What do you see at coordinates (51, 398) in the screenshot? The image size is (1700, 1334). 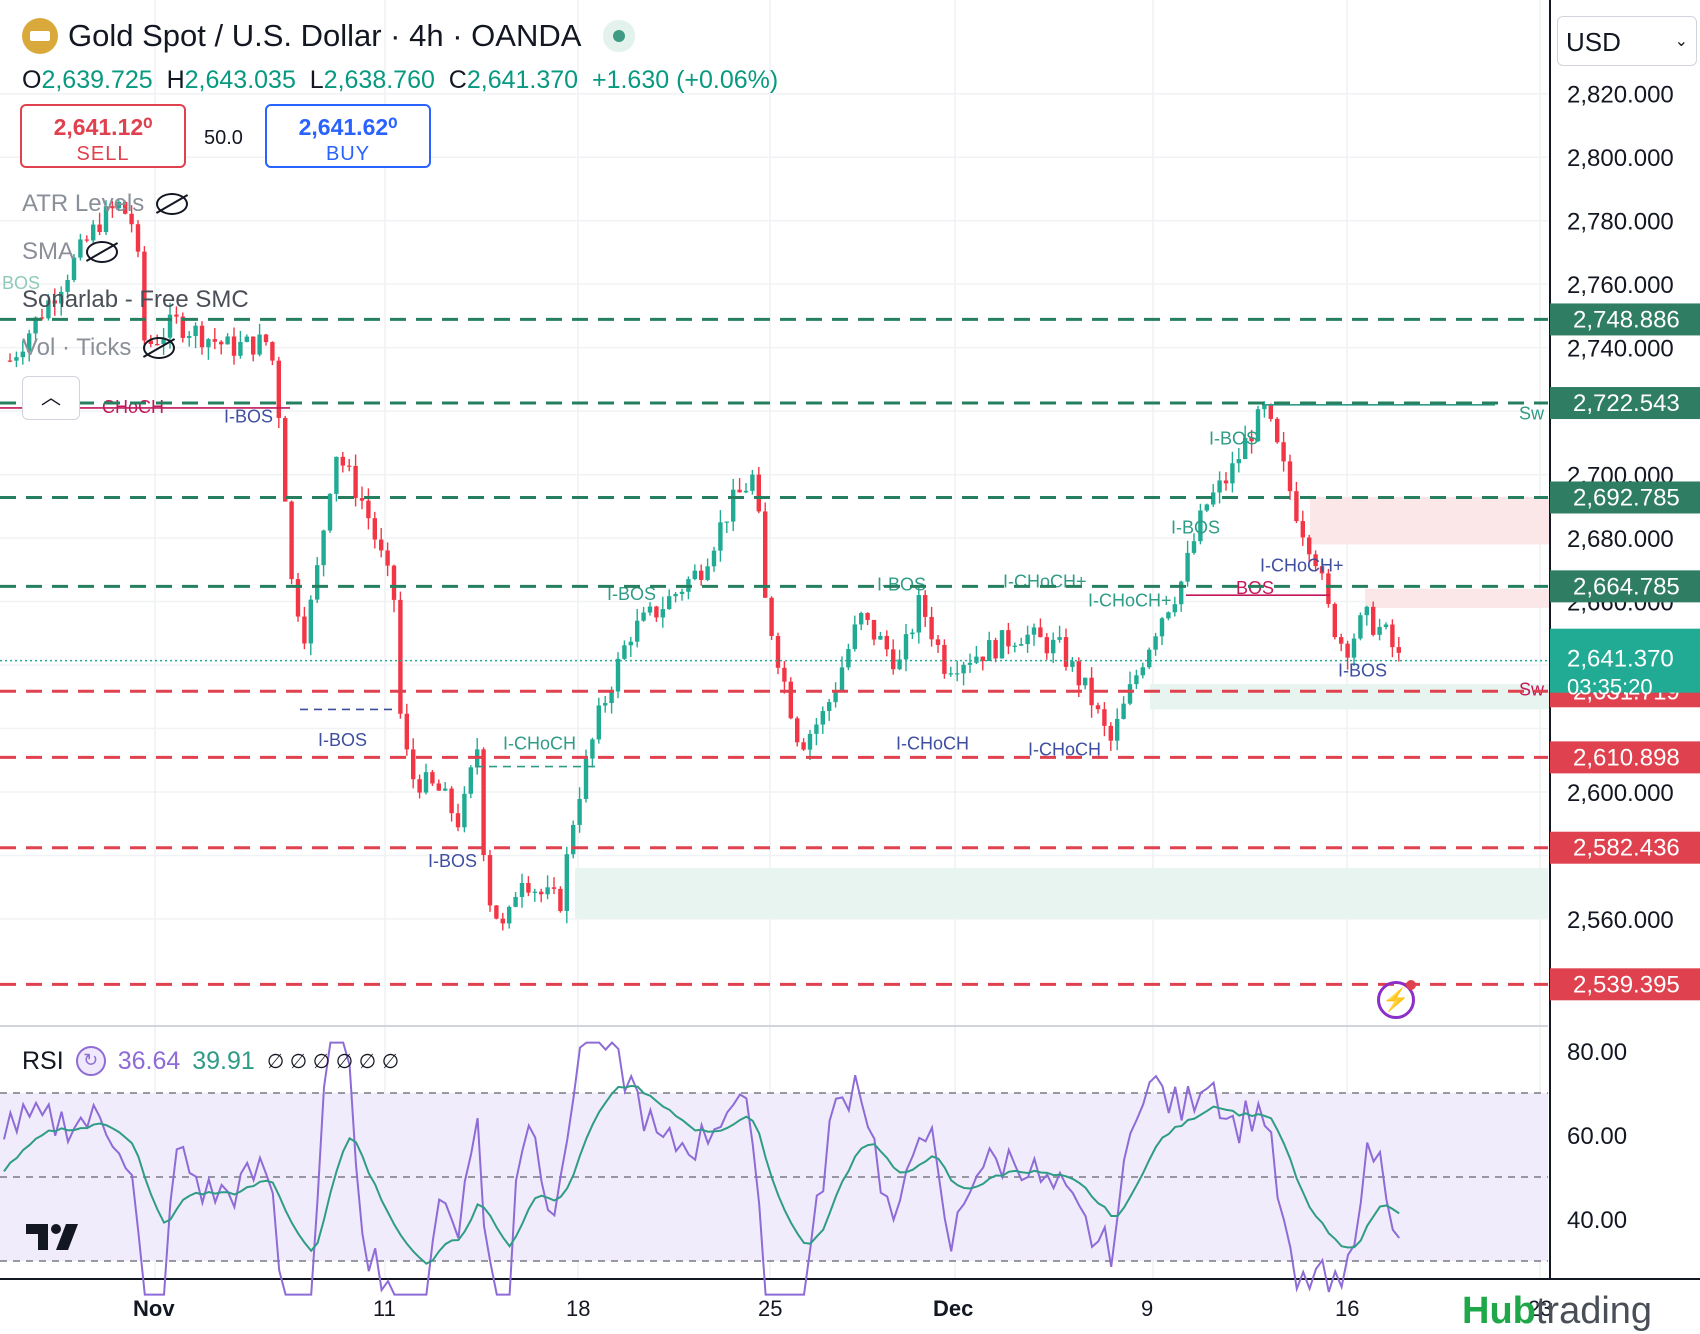 I see `collapse-indicators-button: ︿` at bounding box center [51, 398].